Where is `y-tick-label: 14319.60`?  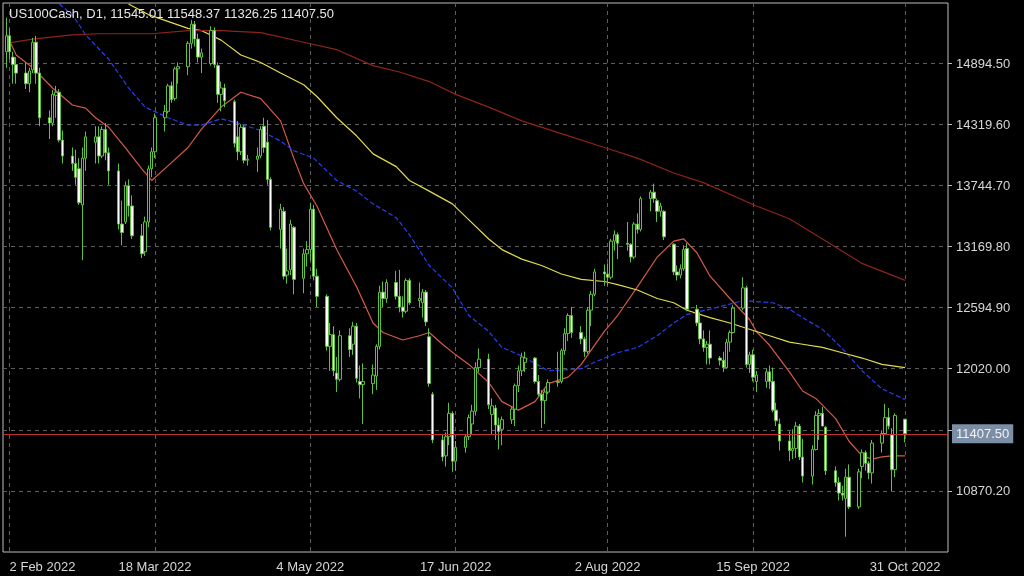
y-tick-label: 14319.60 is located at coordinates (983, 124).